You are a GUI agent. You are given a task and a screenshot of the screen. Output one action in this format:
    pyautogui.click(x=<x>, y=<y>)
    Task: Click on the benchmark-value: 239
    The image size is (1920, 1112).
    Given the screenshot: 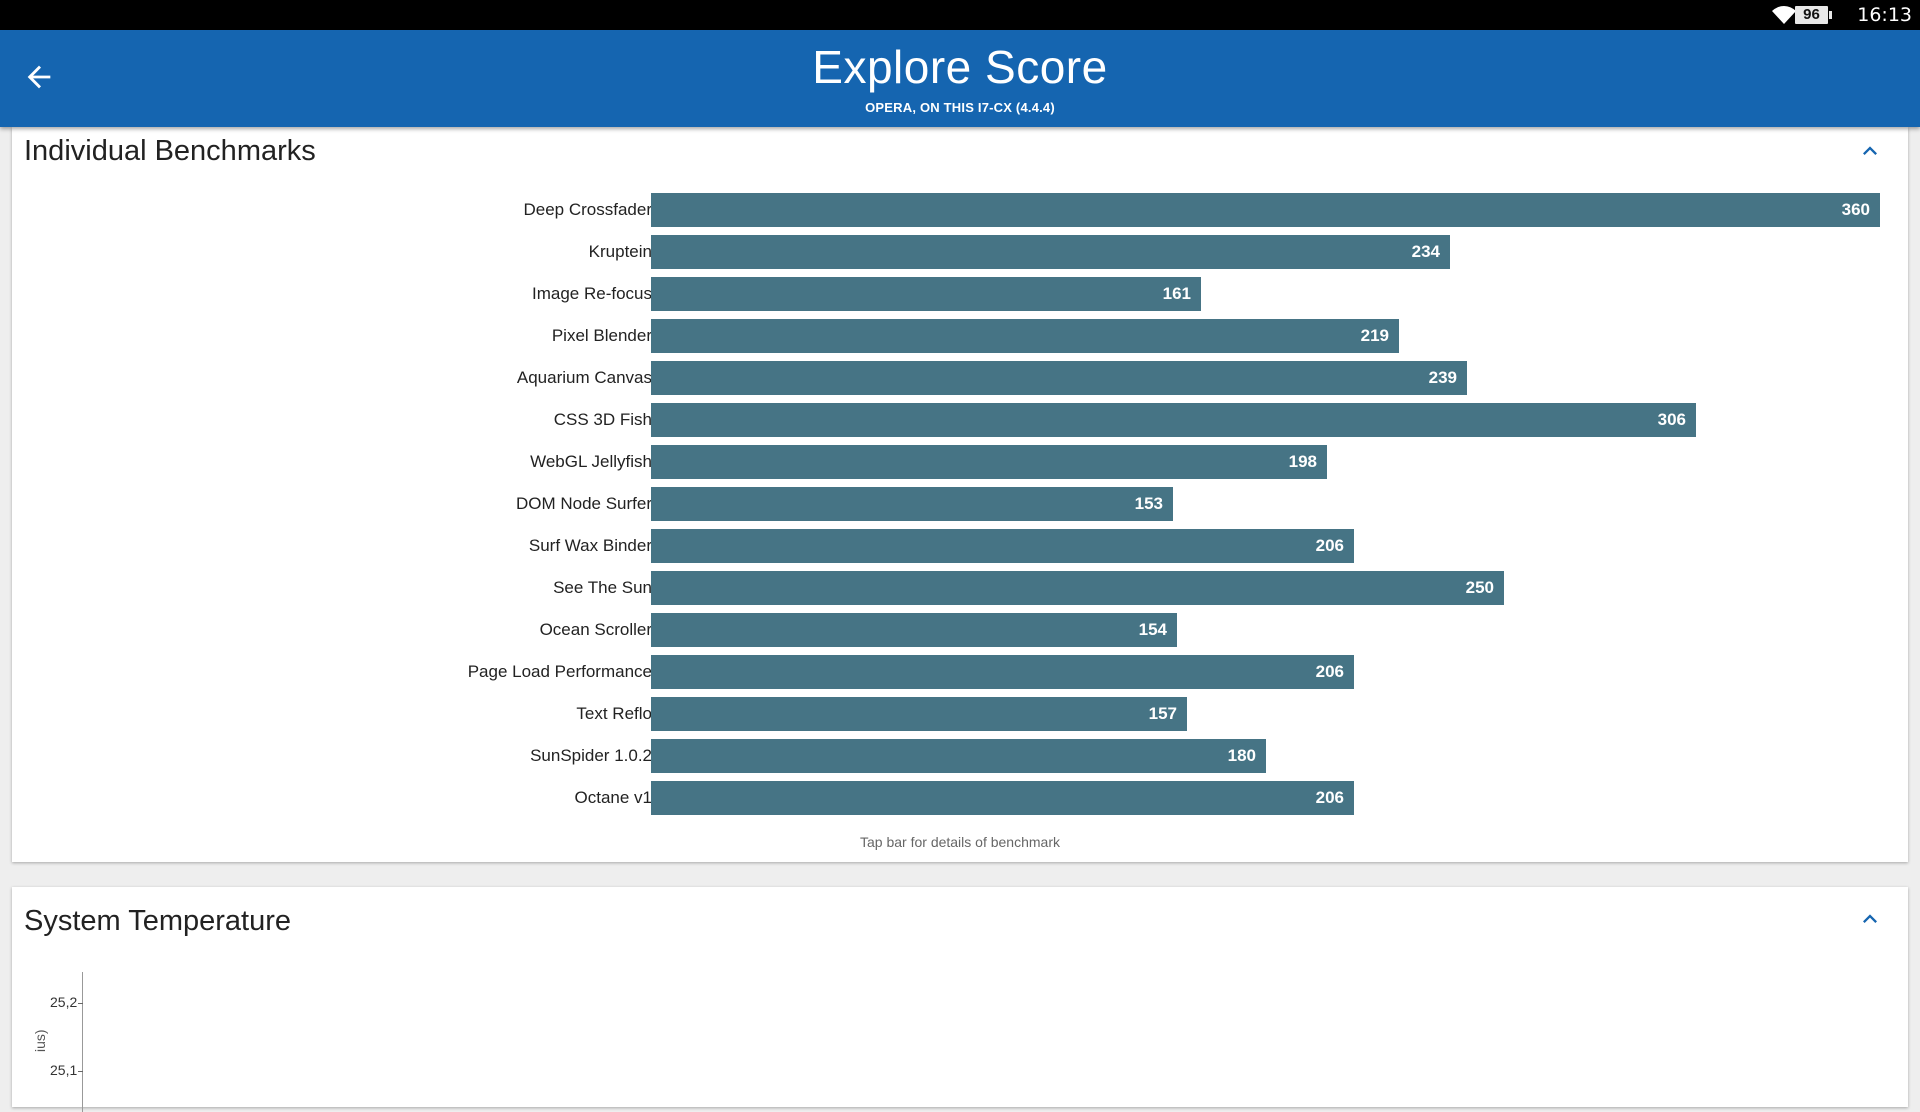 What is the action you would take?
    pyautogui.click(x=1442, y=377)
    